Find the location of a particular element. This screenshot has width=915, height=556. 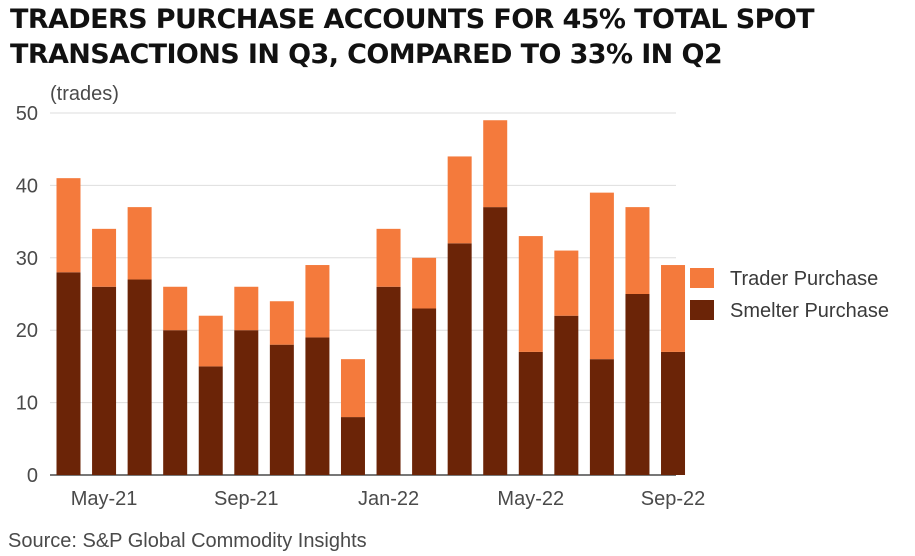

x-tick-label: May-21 is located at coordinates (104, 499).